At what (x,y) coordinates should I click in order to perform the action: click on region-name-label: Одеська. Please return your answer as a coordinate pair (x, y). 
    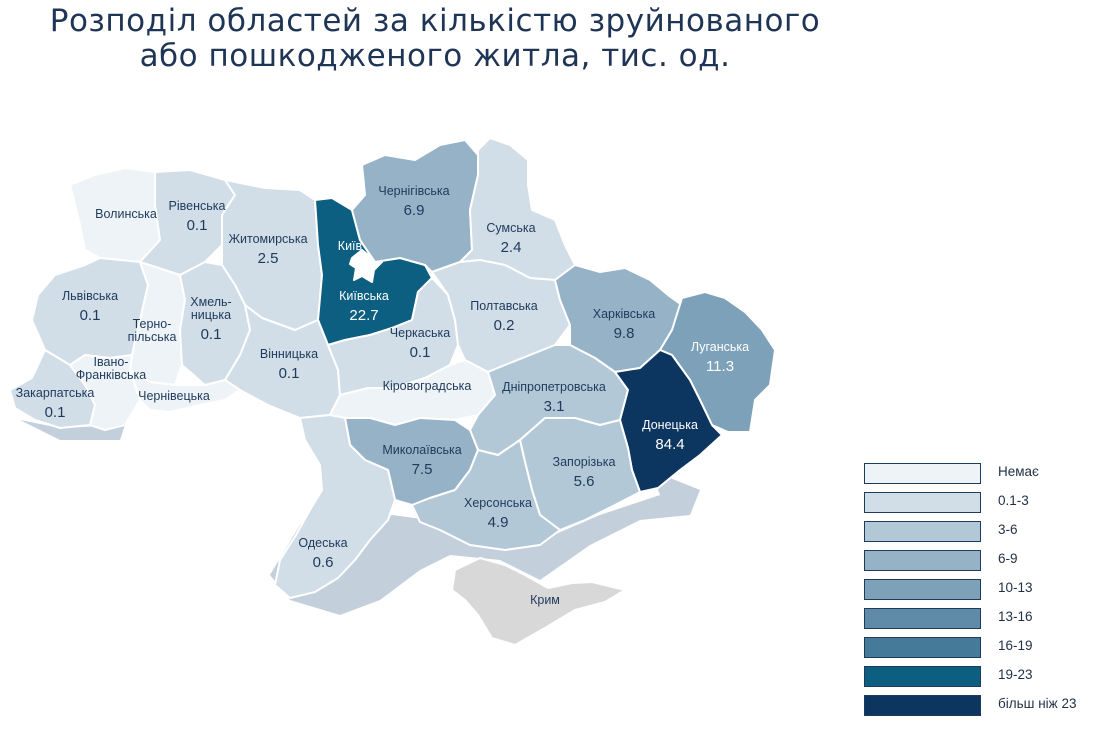
    Looking at the image, I should click on (322, 543).